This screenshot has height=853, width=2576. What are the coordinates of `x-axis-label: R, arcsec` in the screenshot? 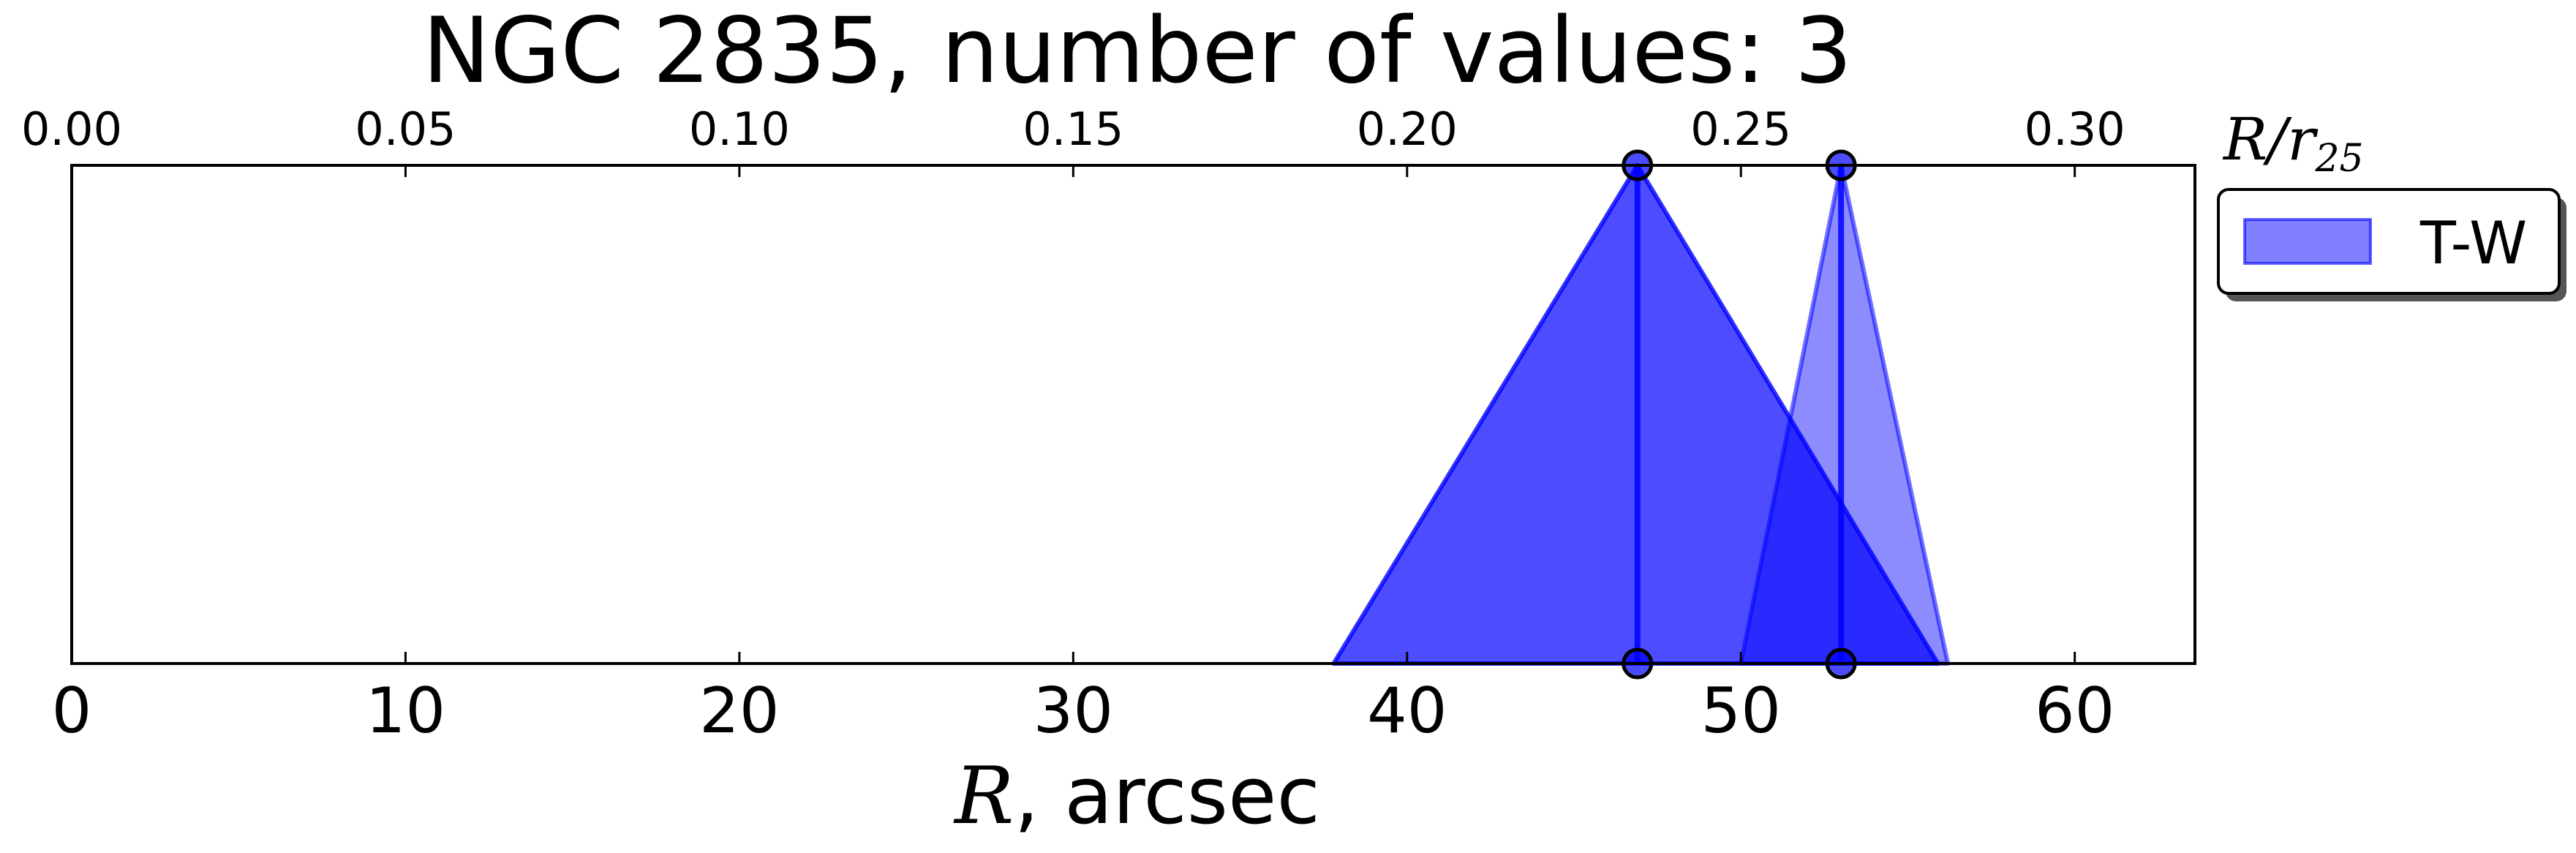 It's located at (1136, 797).